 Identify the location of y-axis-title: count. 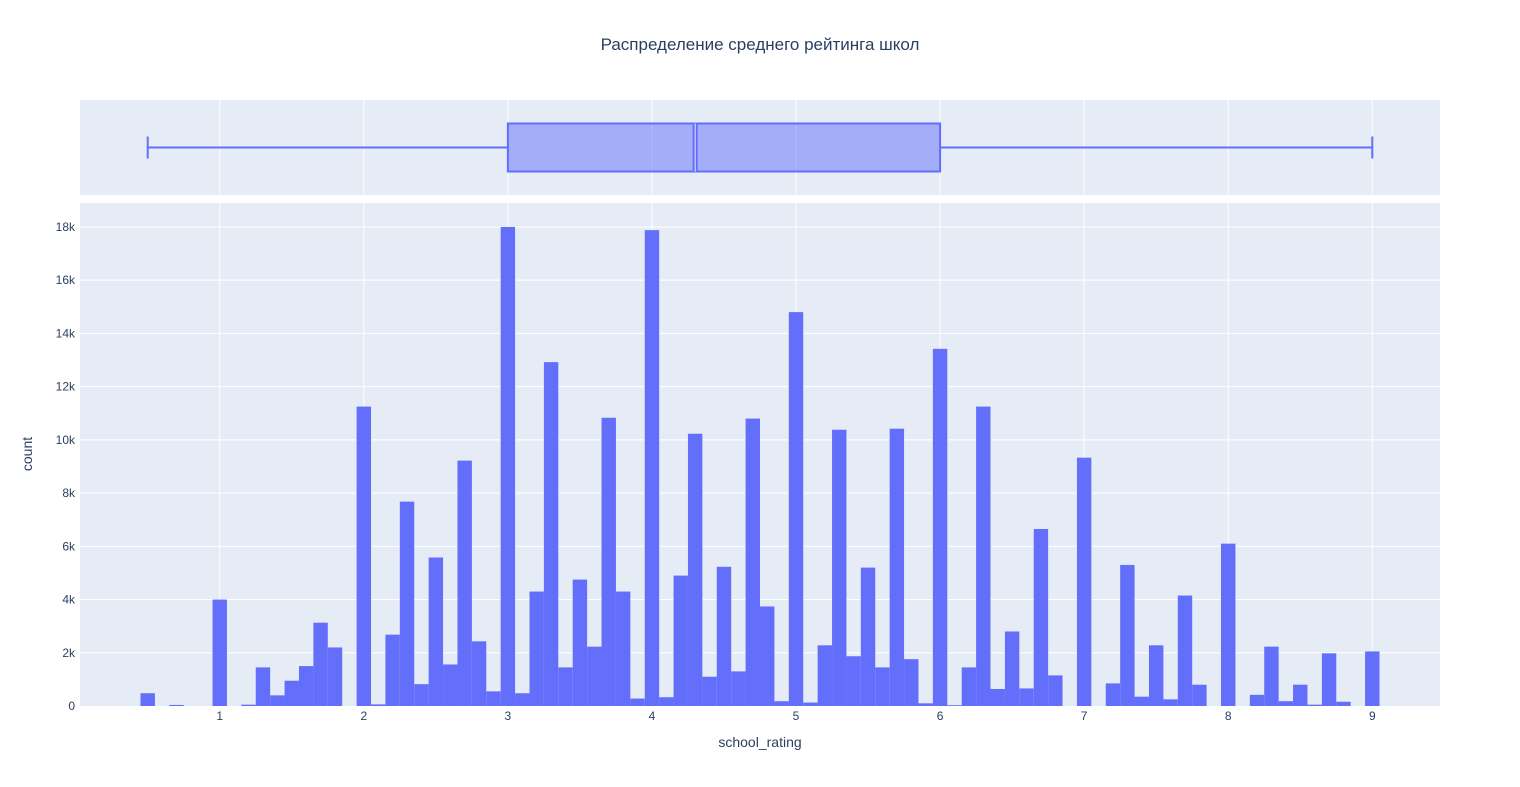
(27, 454).